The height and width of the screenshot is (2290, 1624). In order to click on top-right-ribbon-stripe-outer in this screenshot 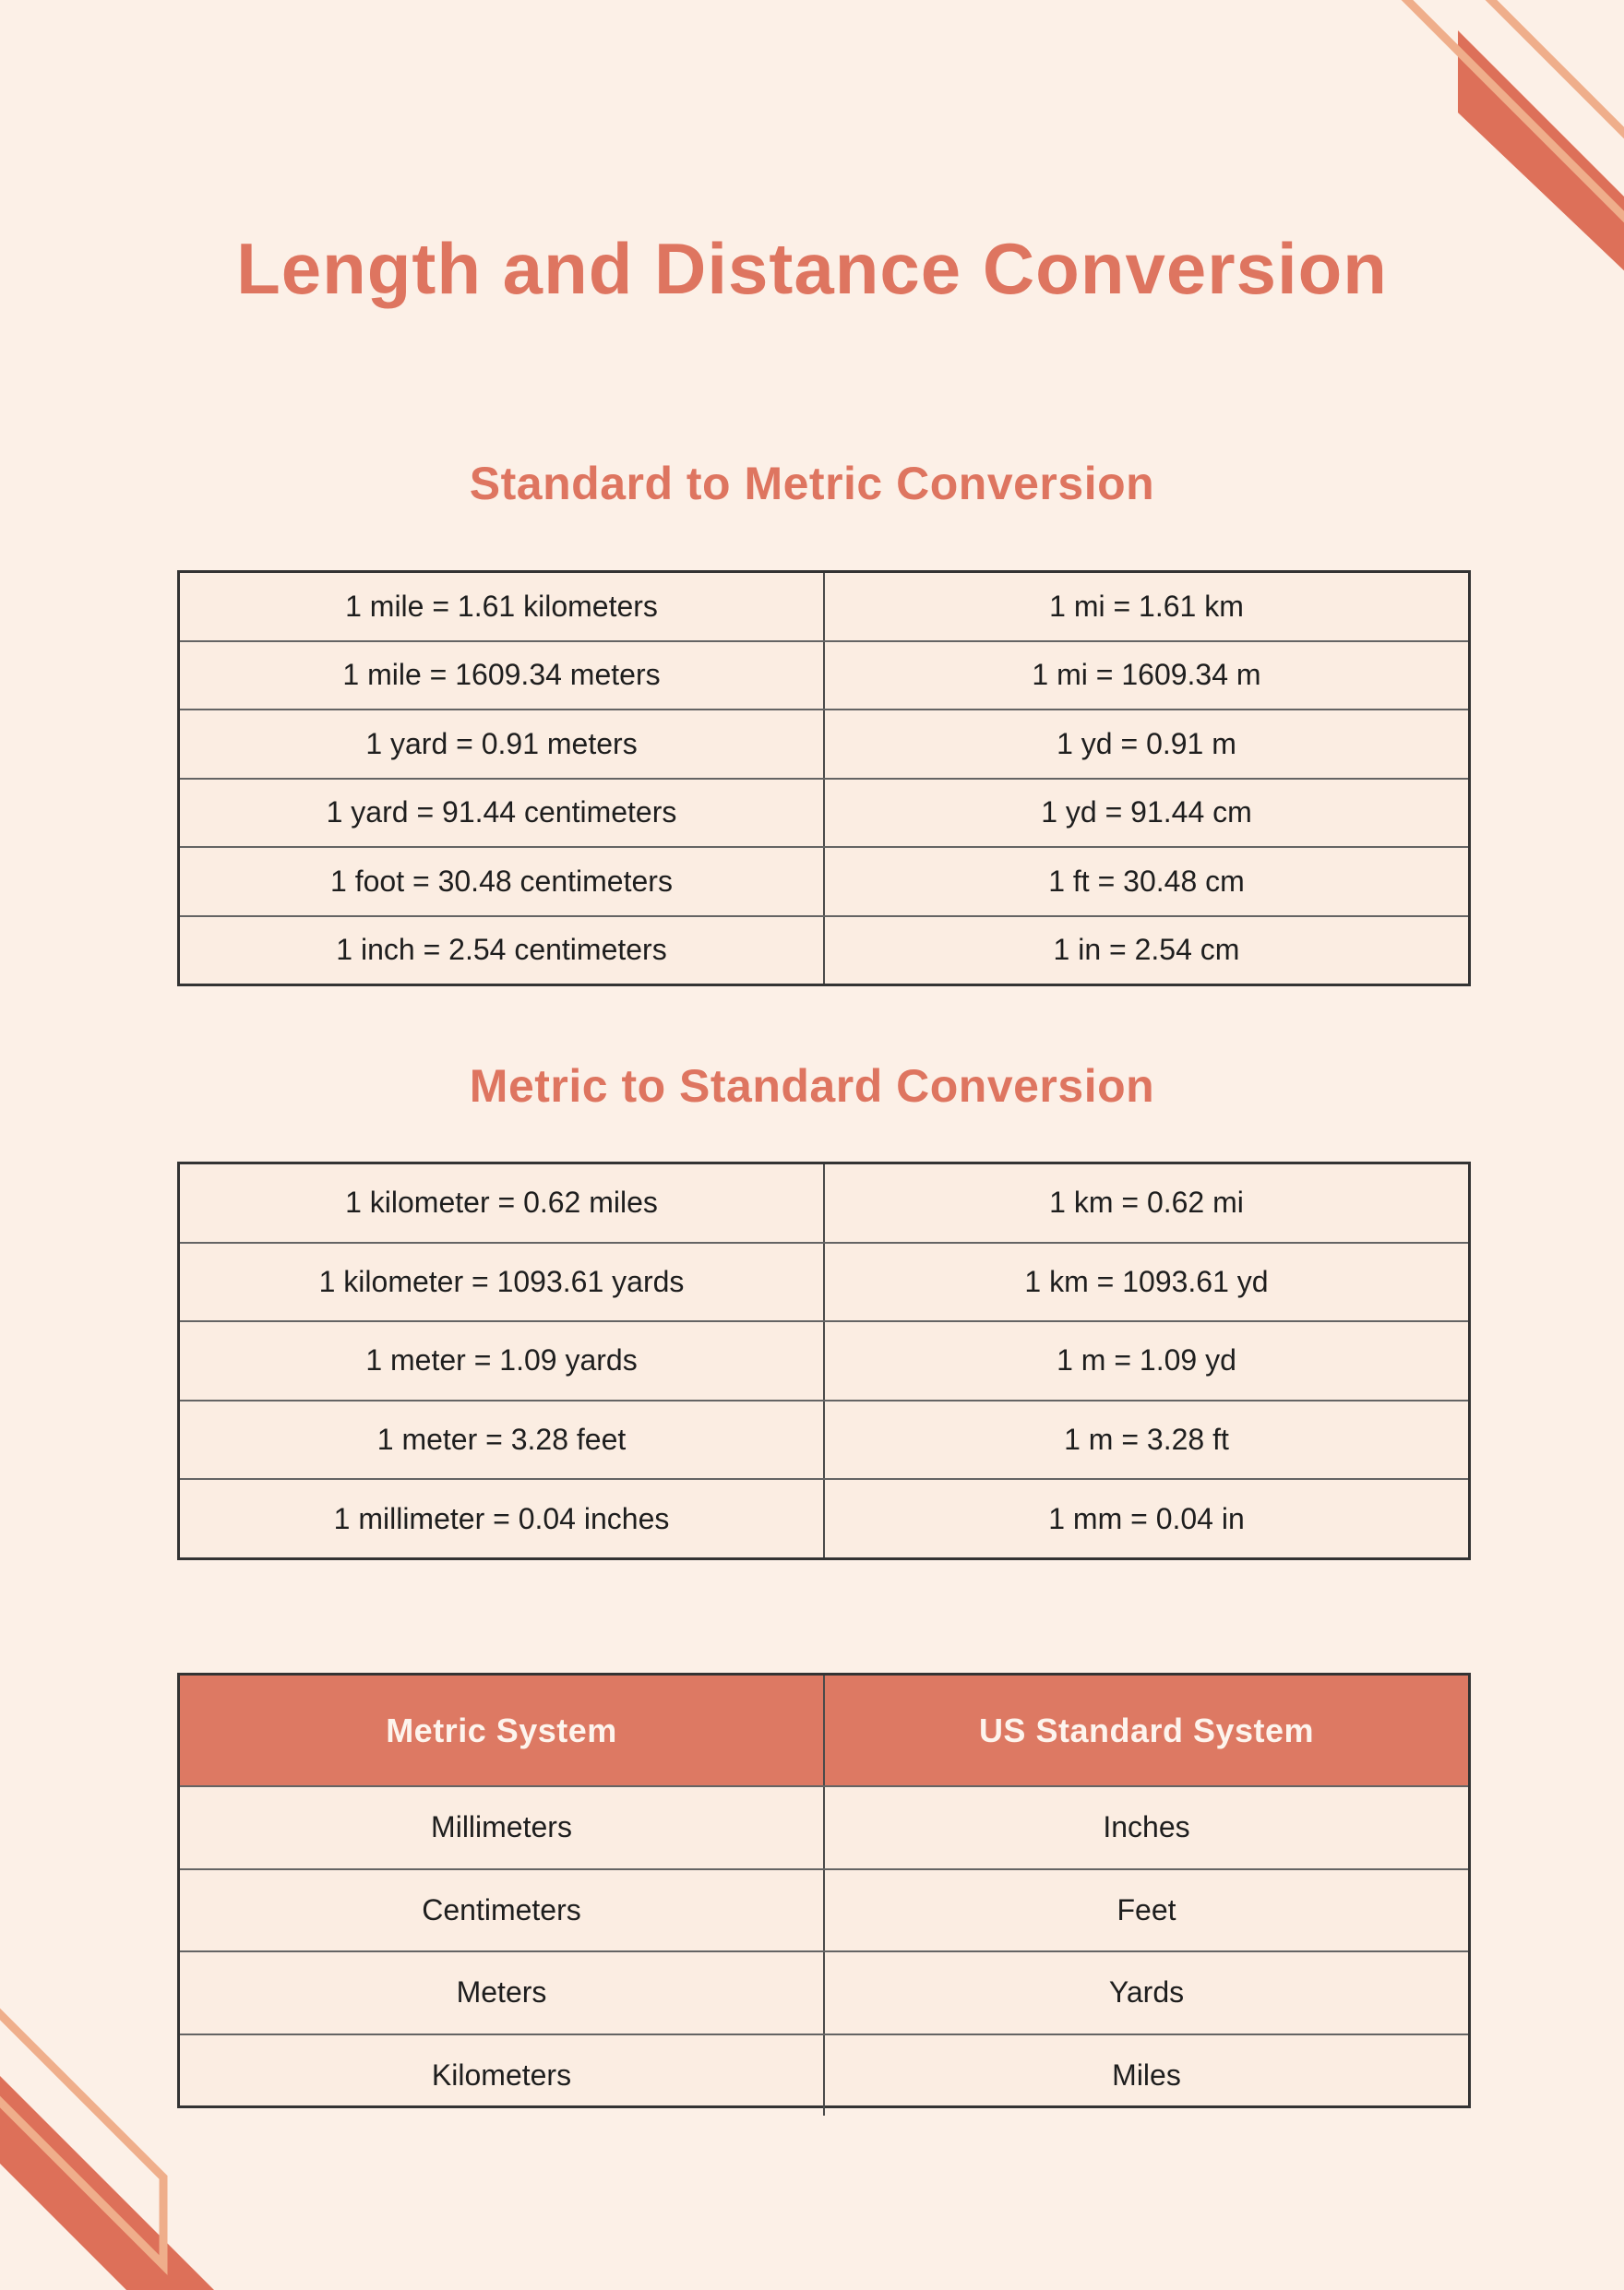, I will do `click(1554, 69)`.